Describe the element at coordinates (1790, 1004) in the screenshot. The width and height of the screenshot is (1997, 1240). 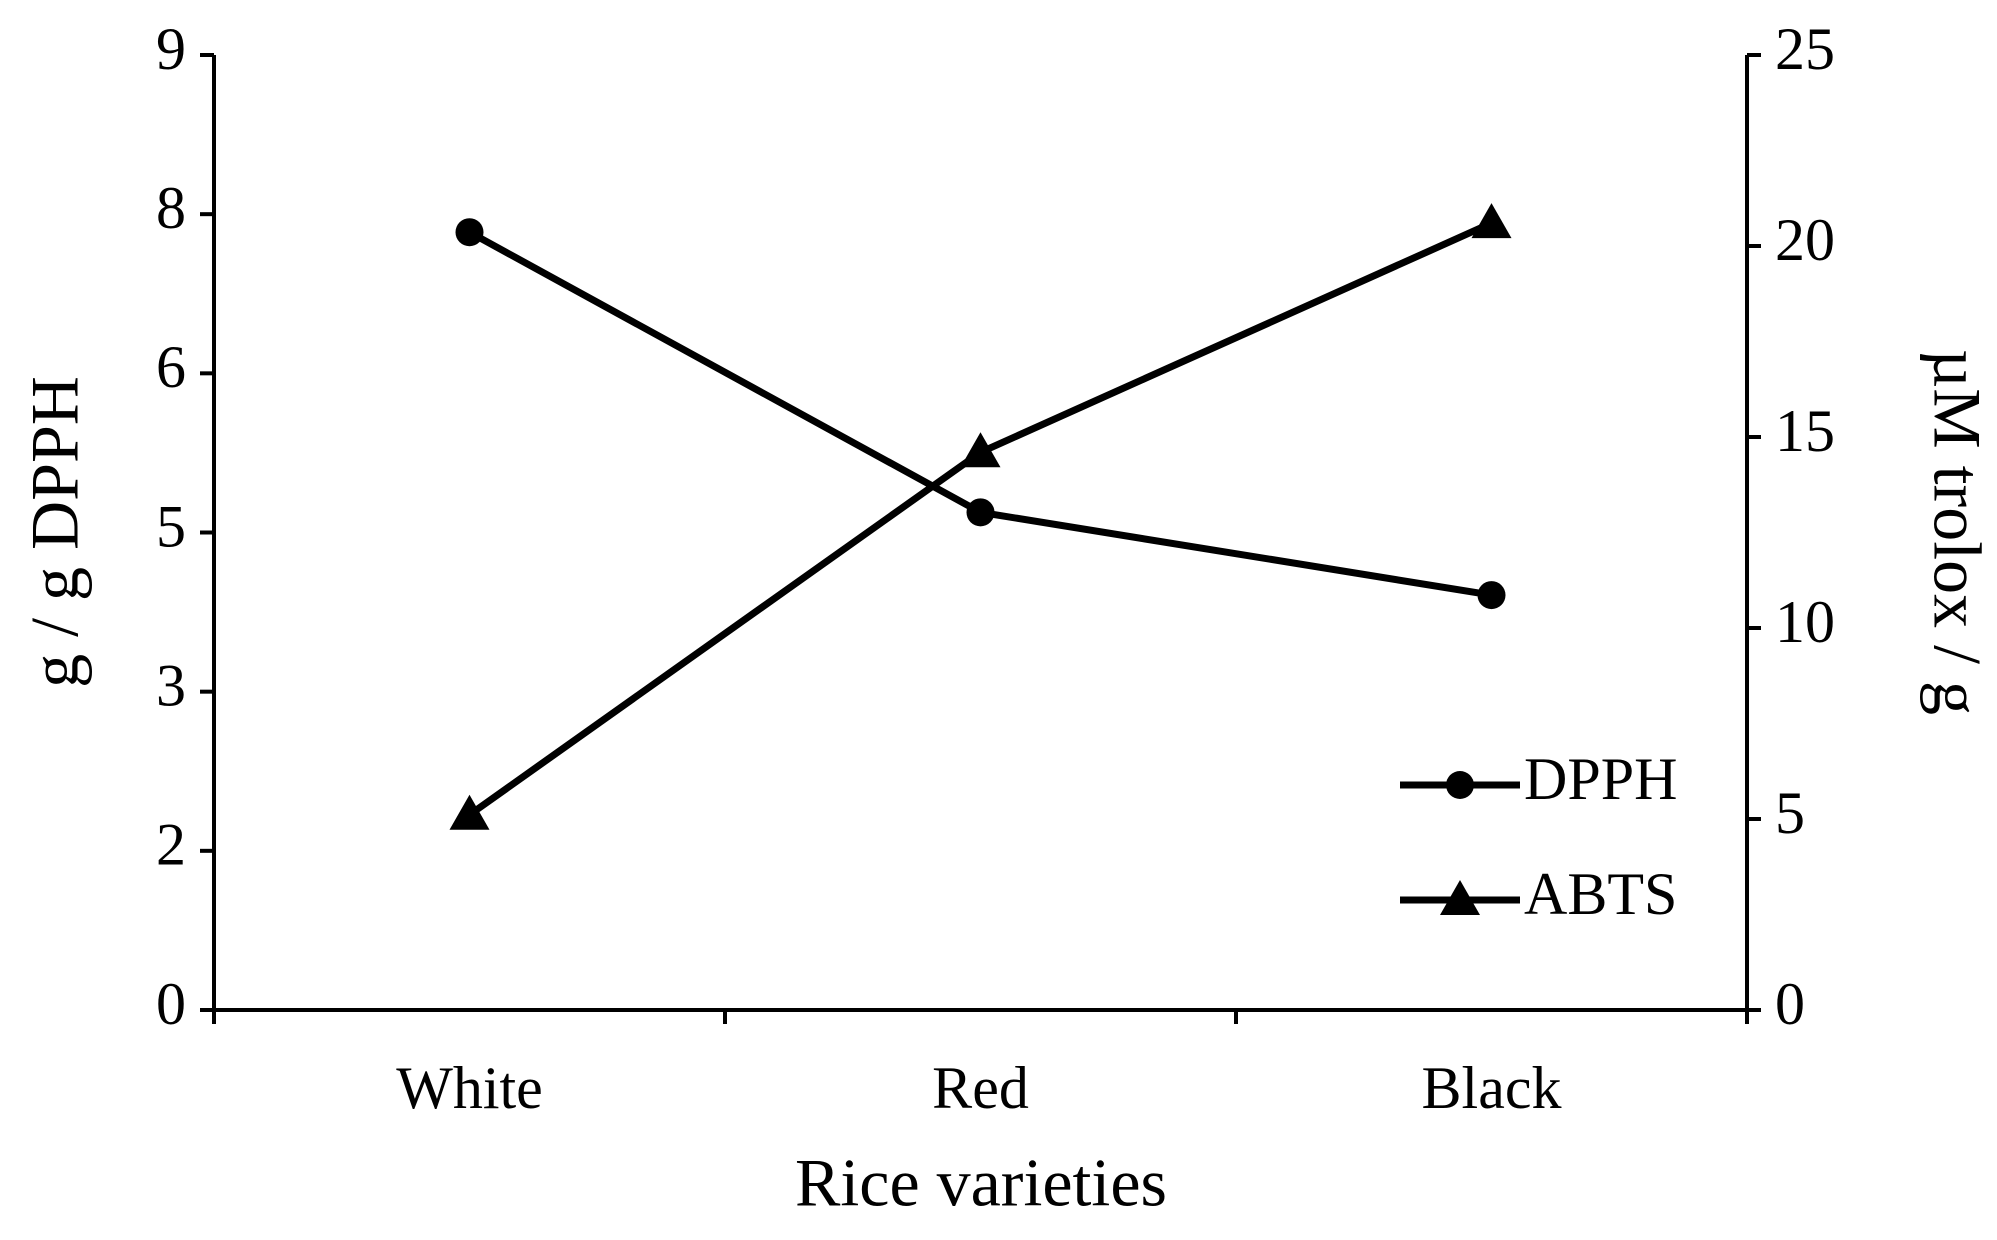
I see `y2-tick-label: 0` at that location.